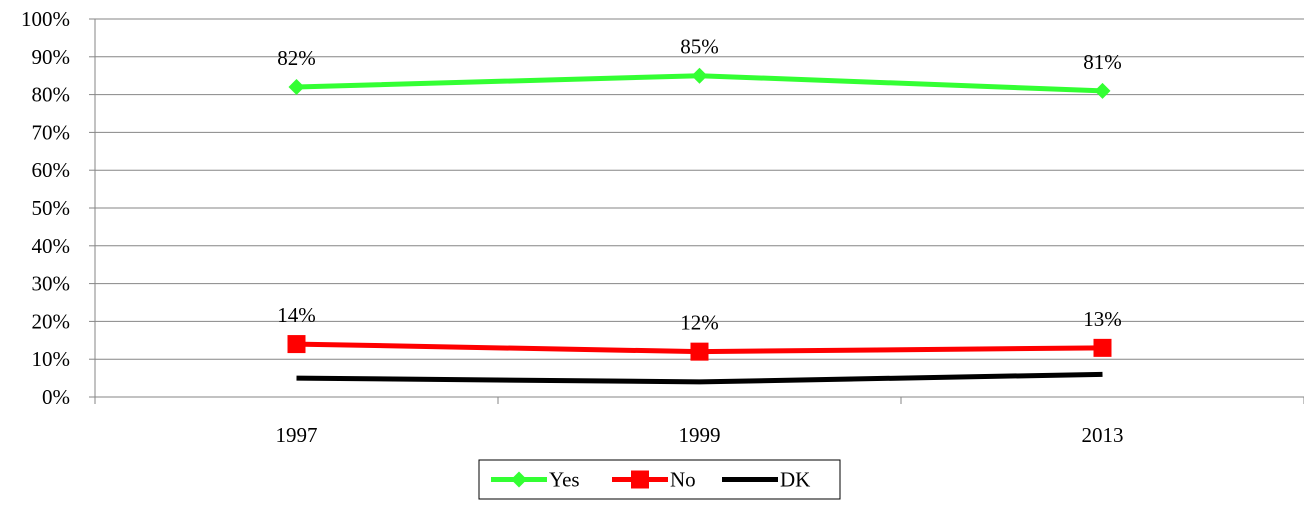 The width and height of the screenshot is (1304, 507). I want to click on y-tick-label: 90%, so click(51, 57).